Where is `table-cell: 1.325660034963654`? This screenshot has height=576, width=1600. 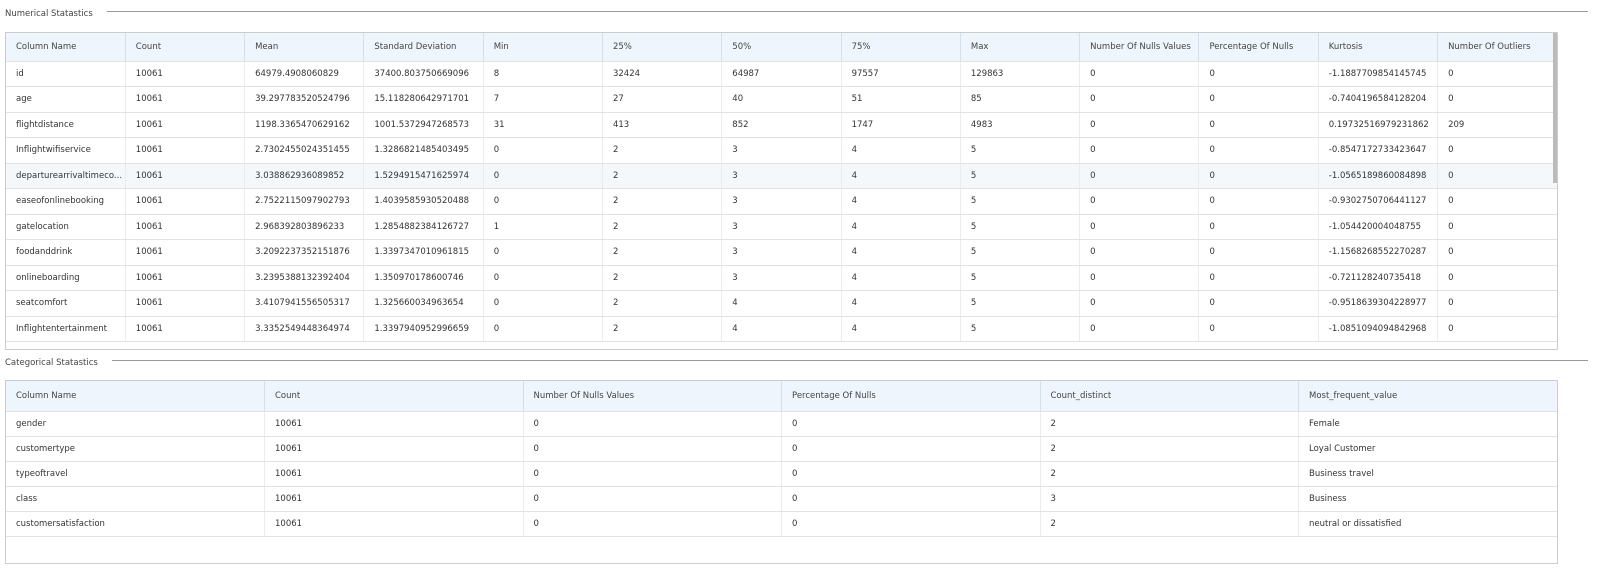 table-cell: 1.325660034963654 is located at coordinates (423, 303).